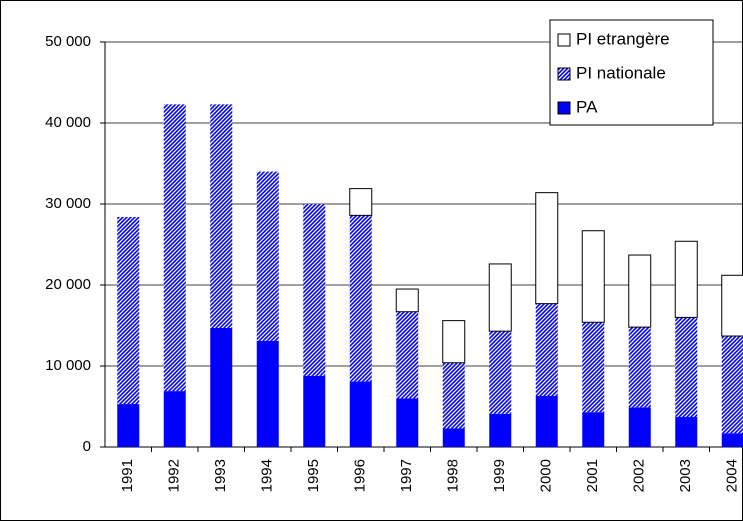  Describe the element at coordinates (68, 203) in the screenshot. I see `y-tick-label: 30 000` at that location.